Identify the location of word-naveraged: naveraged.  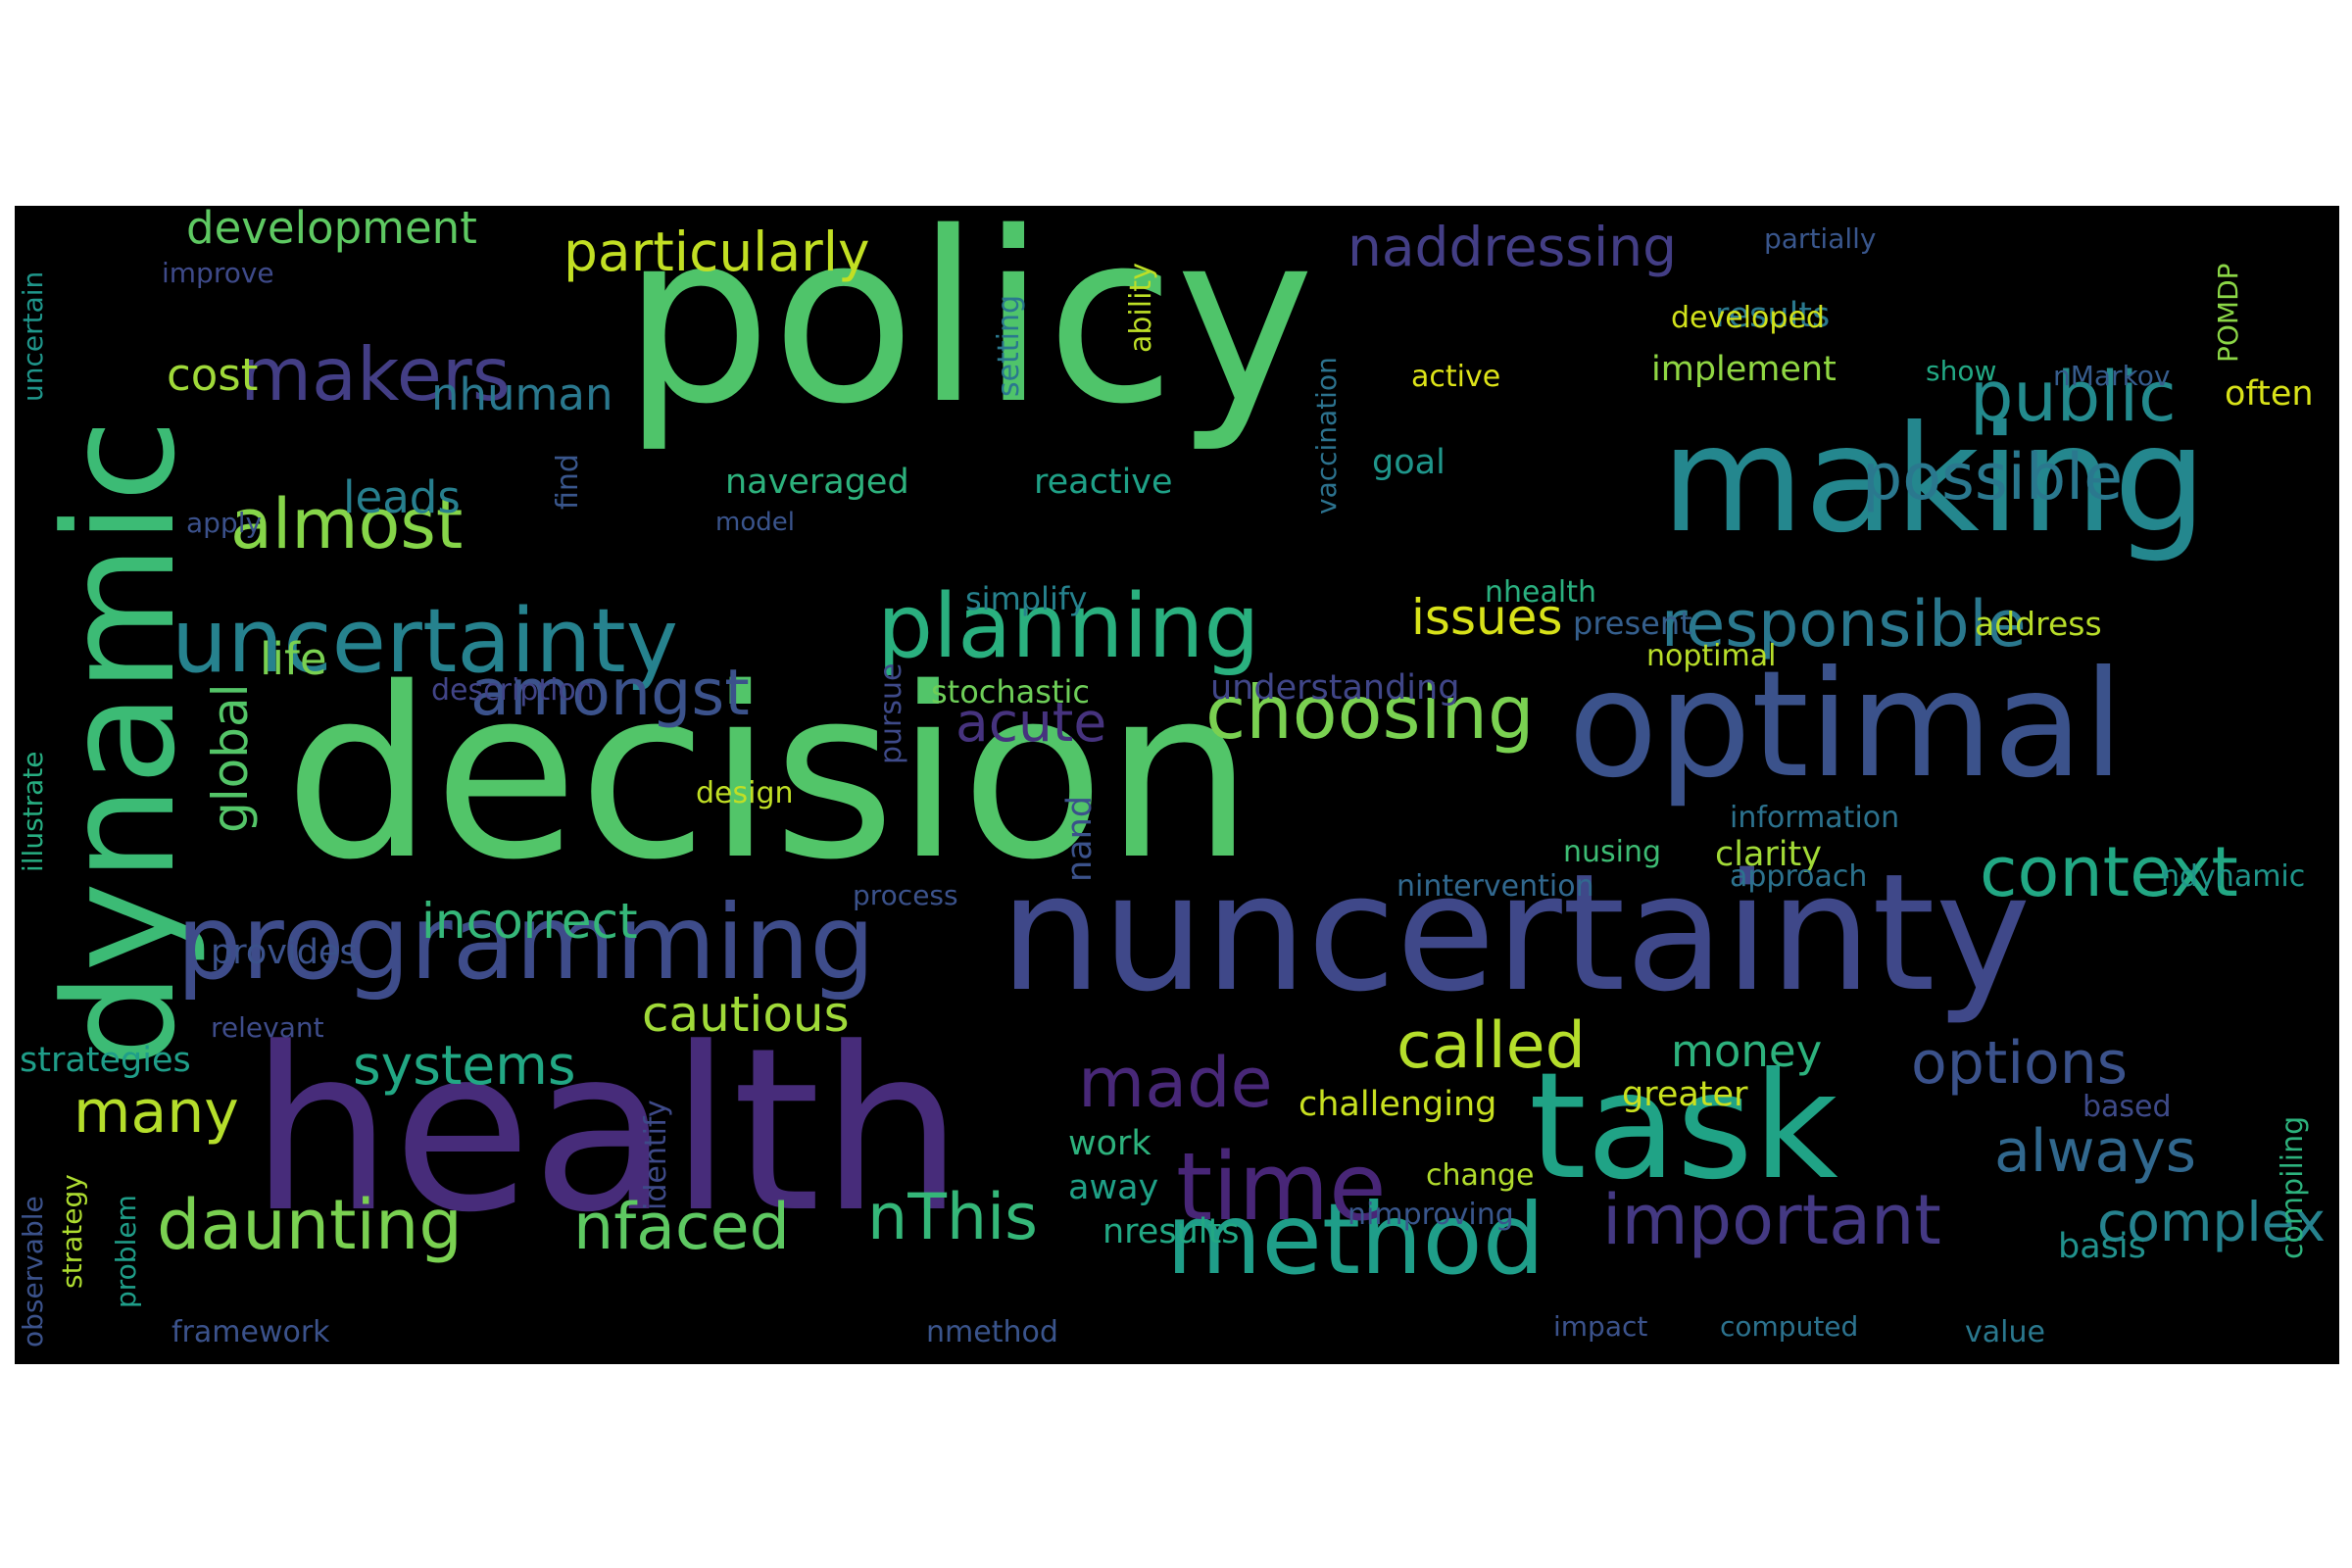
(817, 482).